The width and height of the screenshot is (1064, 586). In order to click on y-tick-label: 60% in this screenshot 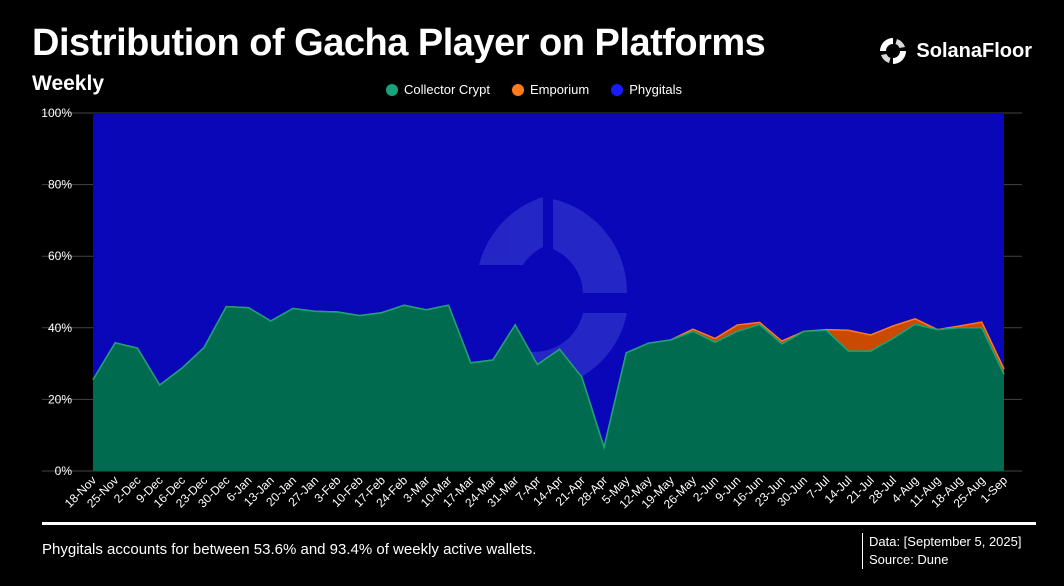, I will do `click(60, 256)`.